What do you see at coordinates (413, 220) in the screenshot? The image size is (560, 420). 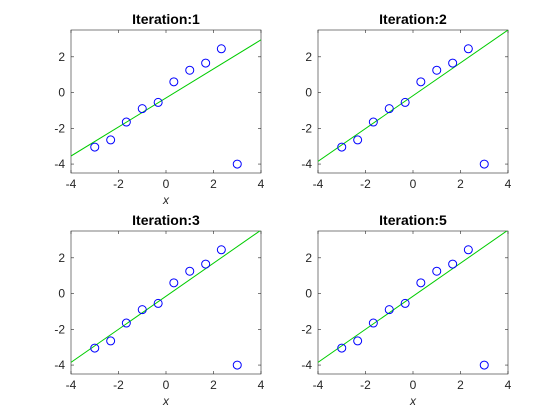 I see `chart-title: Iteration:5` at bounding box center [413, 220].